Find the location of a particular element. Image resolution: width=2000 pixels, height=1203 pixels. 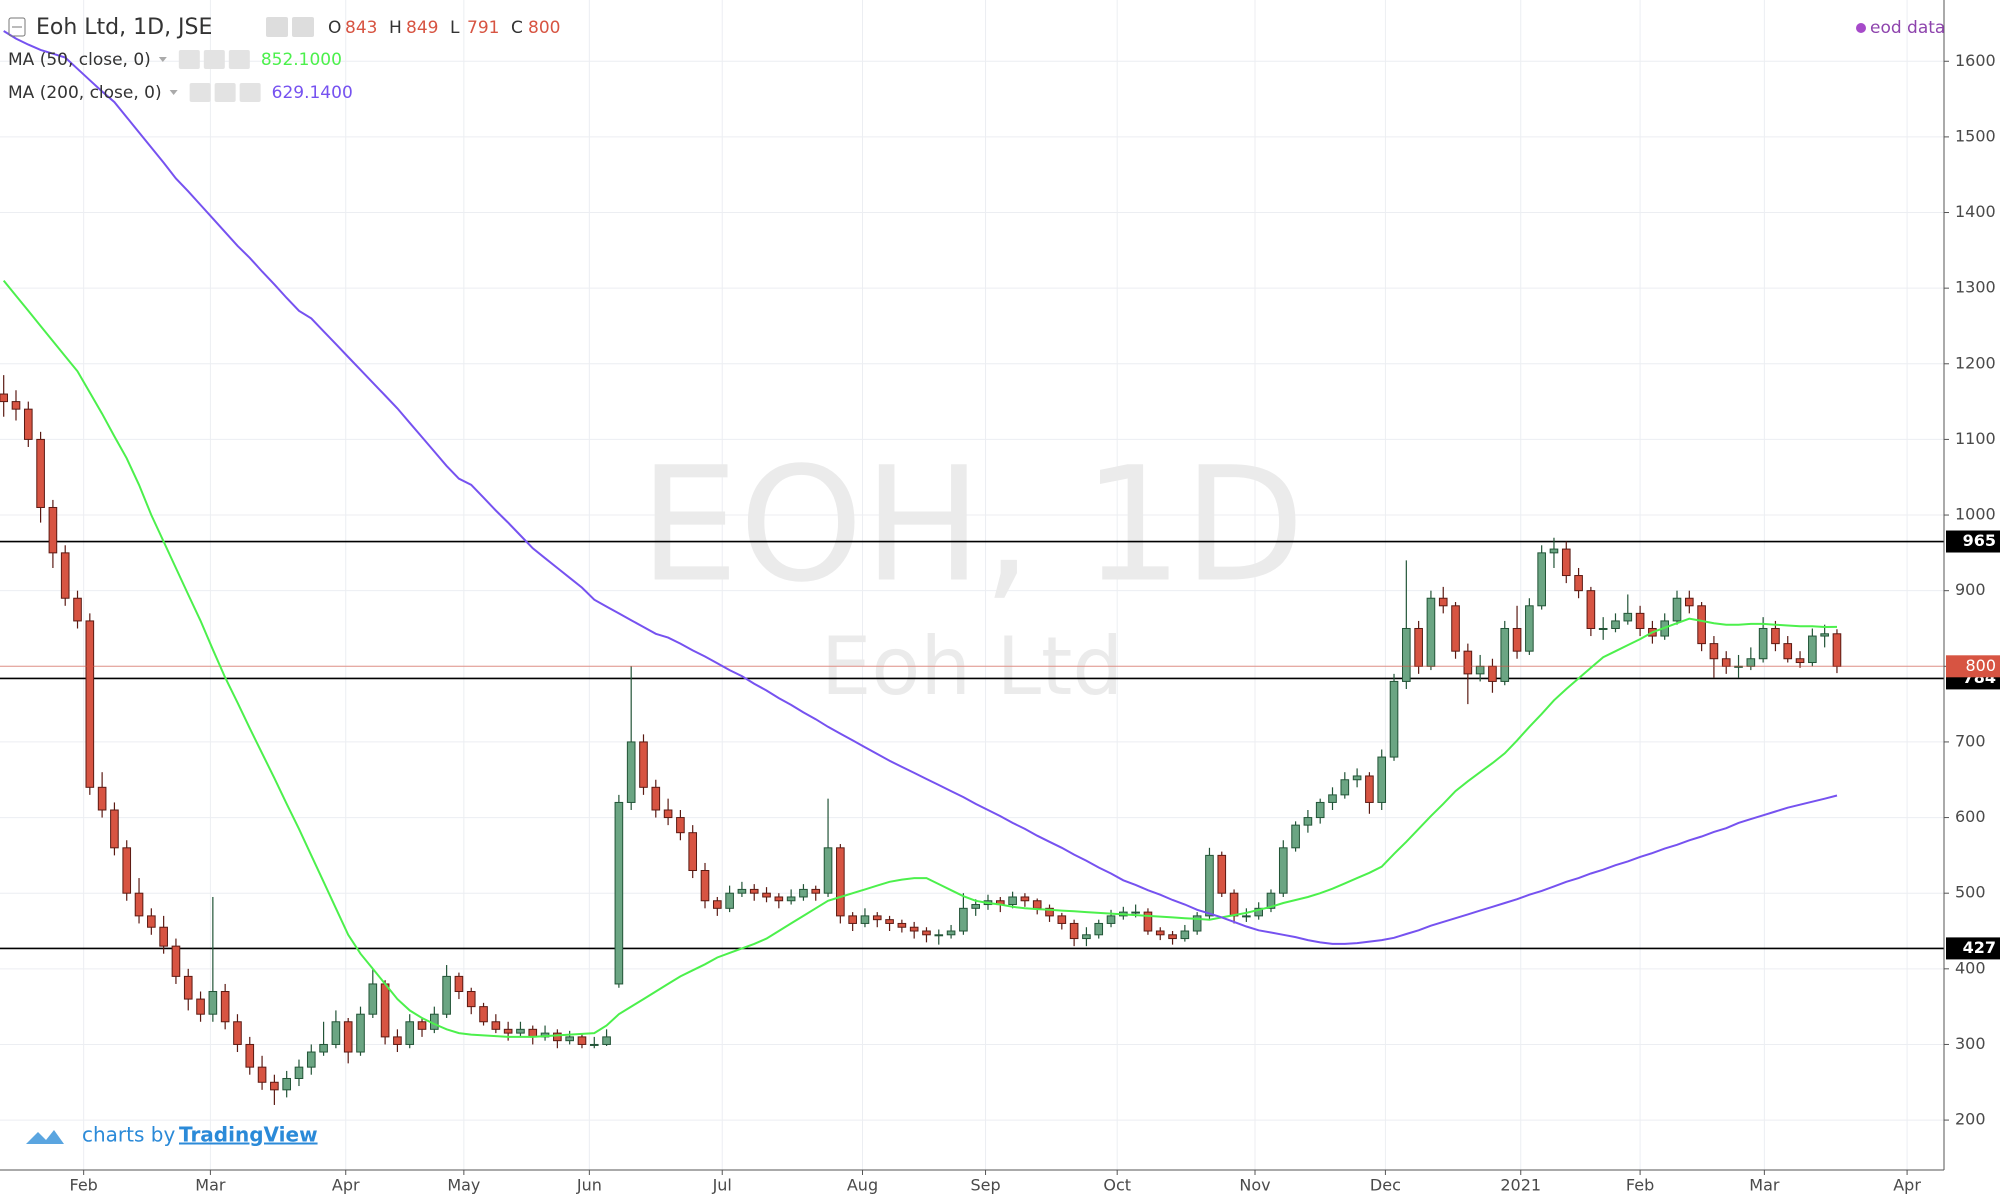

ohlc-value: 849 is located at coordinates (422, 28).